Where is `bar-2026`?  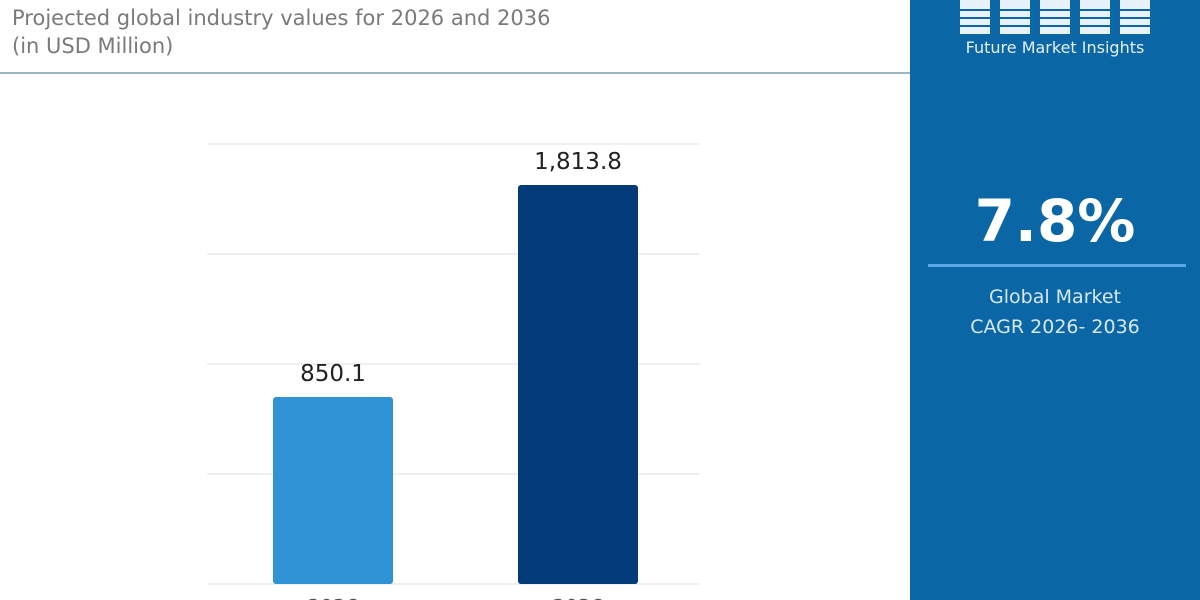 bar-2026 is located at coordinates (333, 490).